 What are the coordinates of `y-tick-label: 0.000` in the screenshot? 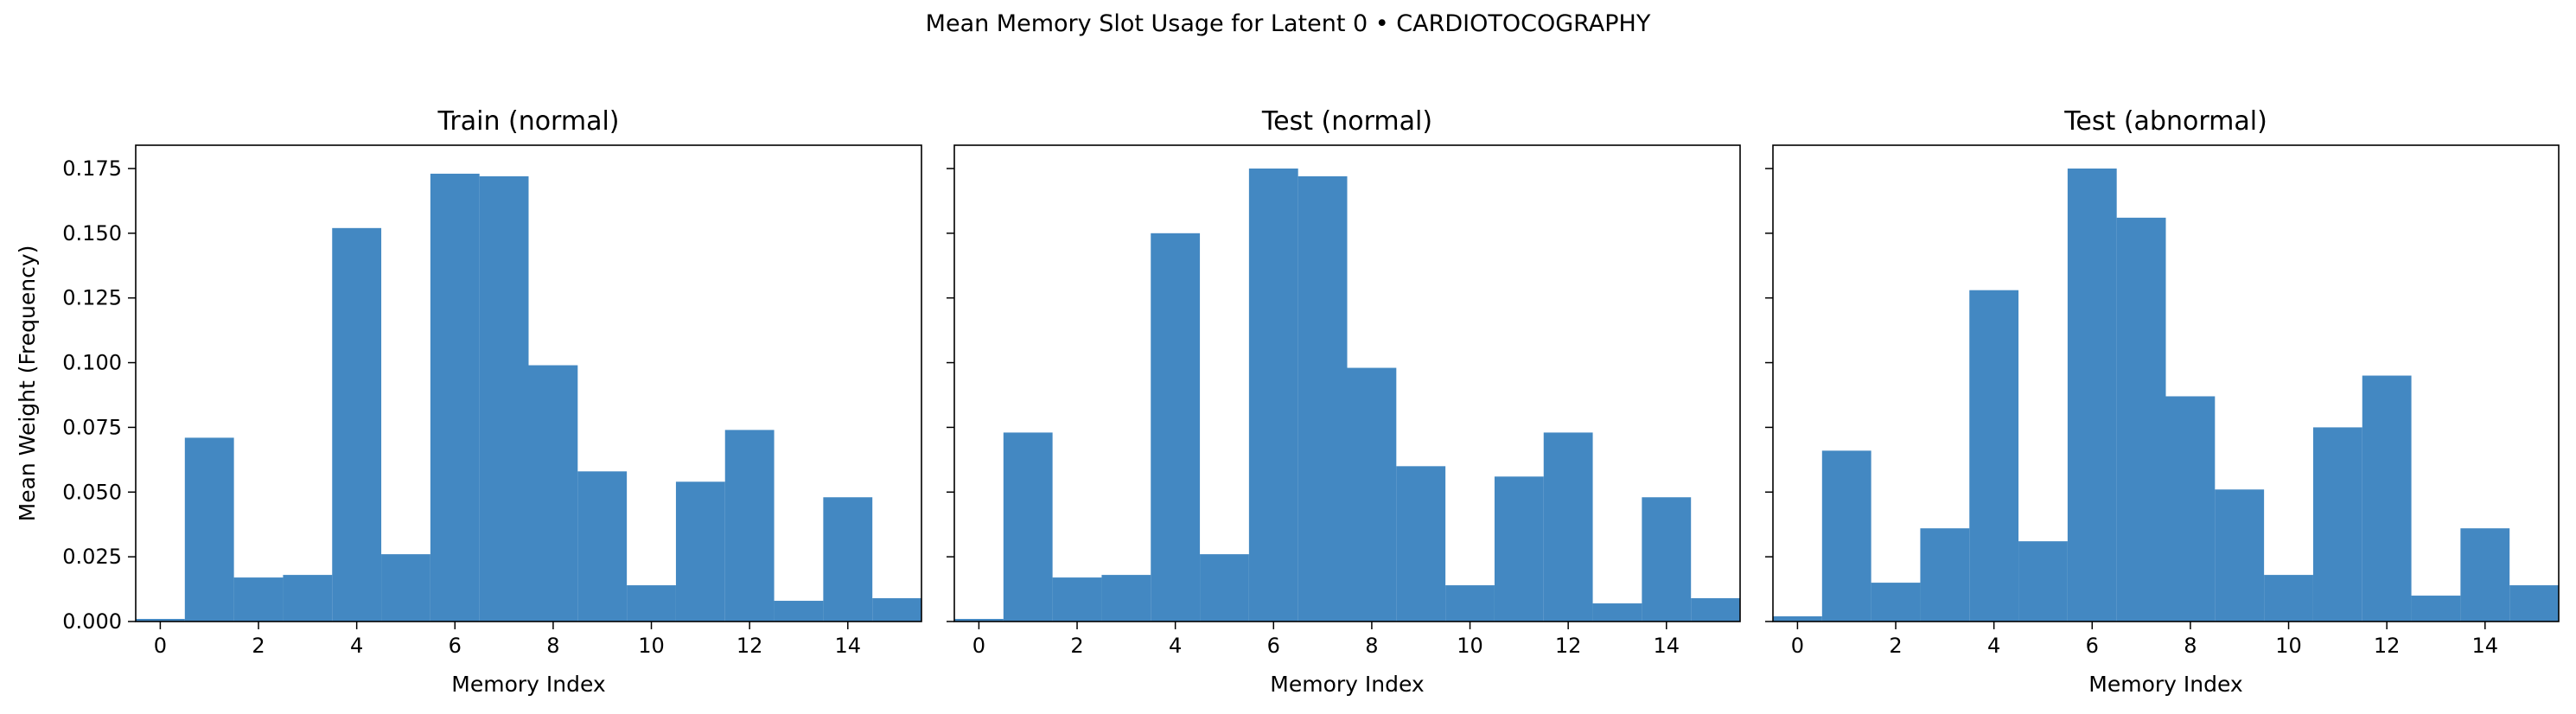 It's located at (92, 622).